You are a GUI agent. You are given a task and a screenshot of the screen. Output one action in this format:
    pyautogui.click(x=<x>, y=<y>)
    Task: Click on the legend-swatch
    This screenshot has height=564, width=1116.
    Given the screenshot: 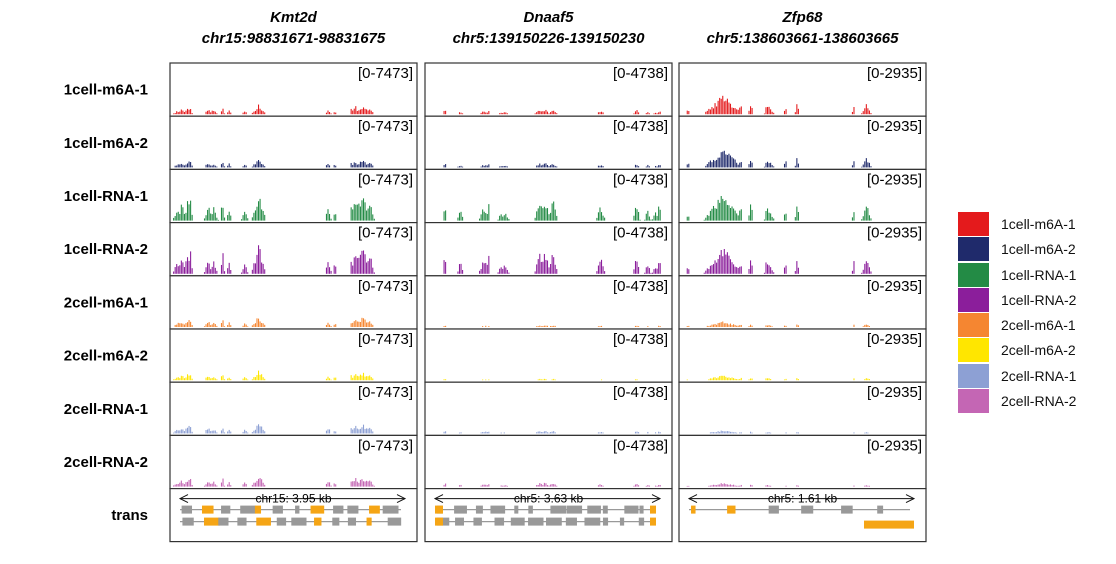 What is the action you would take?
    pyautogui.click(x=973, y=224)
    